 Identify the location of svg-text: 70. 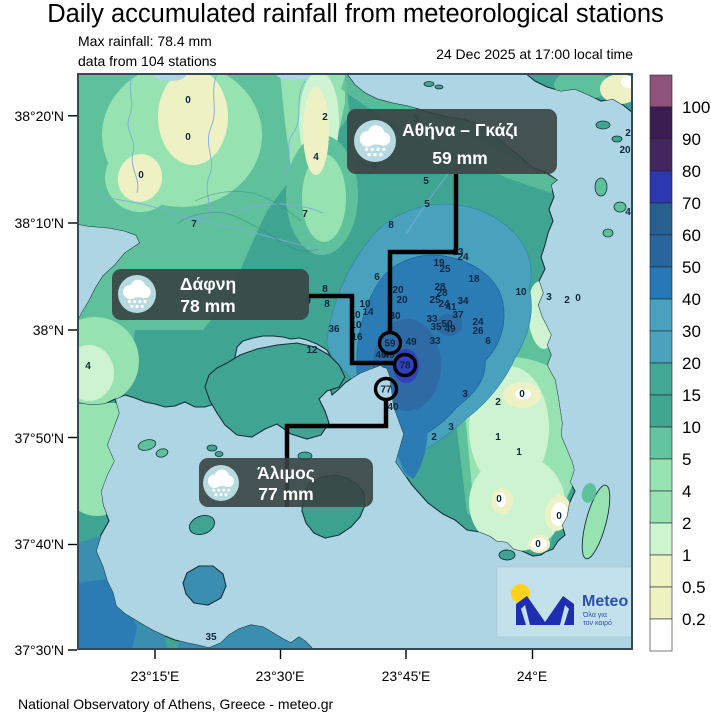
(691, 203).